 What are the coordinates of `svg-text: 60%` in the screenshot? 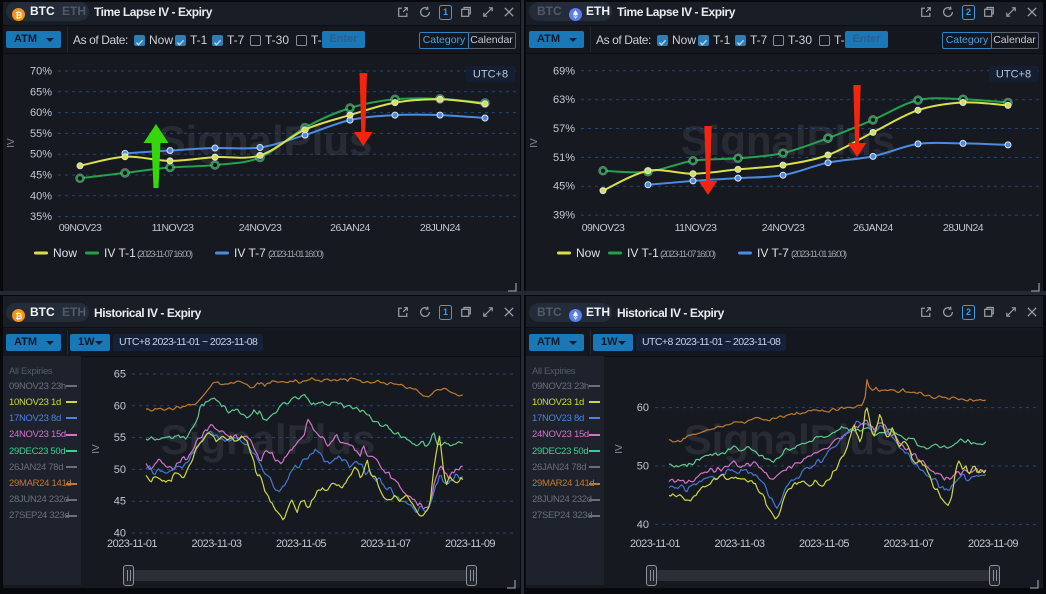 It's located at (41, 113).